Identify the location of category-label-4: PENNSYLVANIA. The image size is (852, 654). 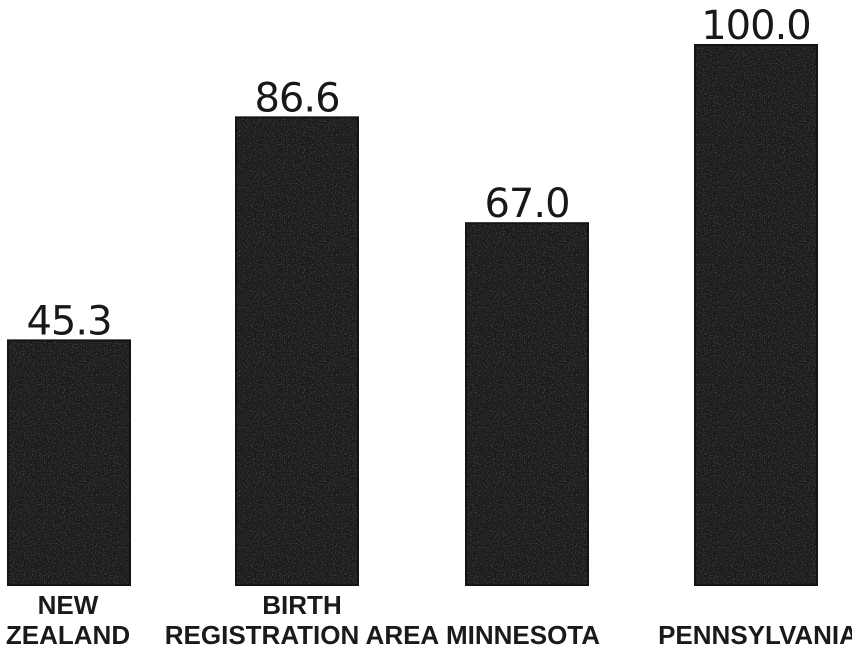
(755, 635).